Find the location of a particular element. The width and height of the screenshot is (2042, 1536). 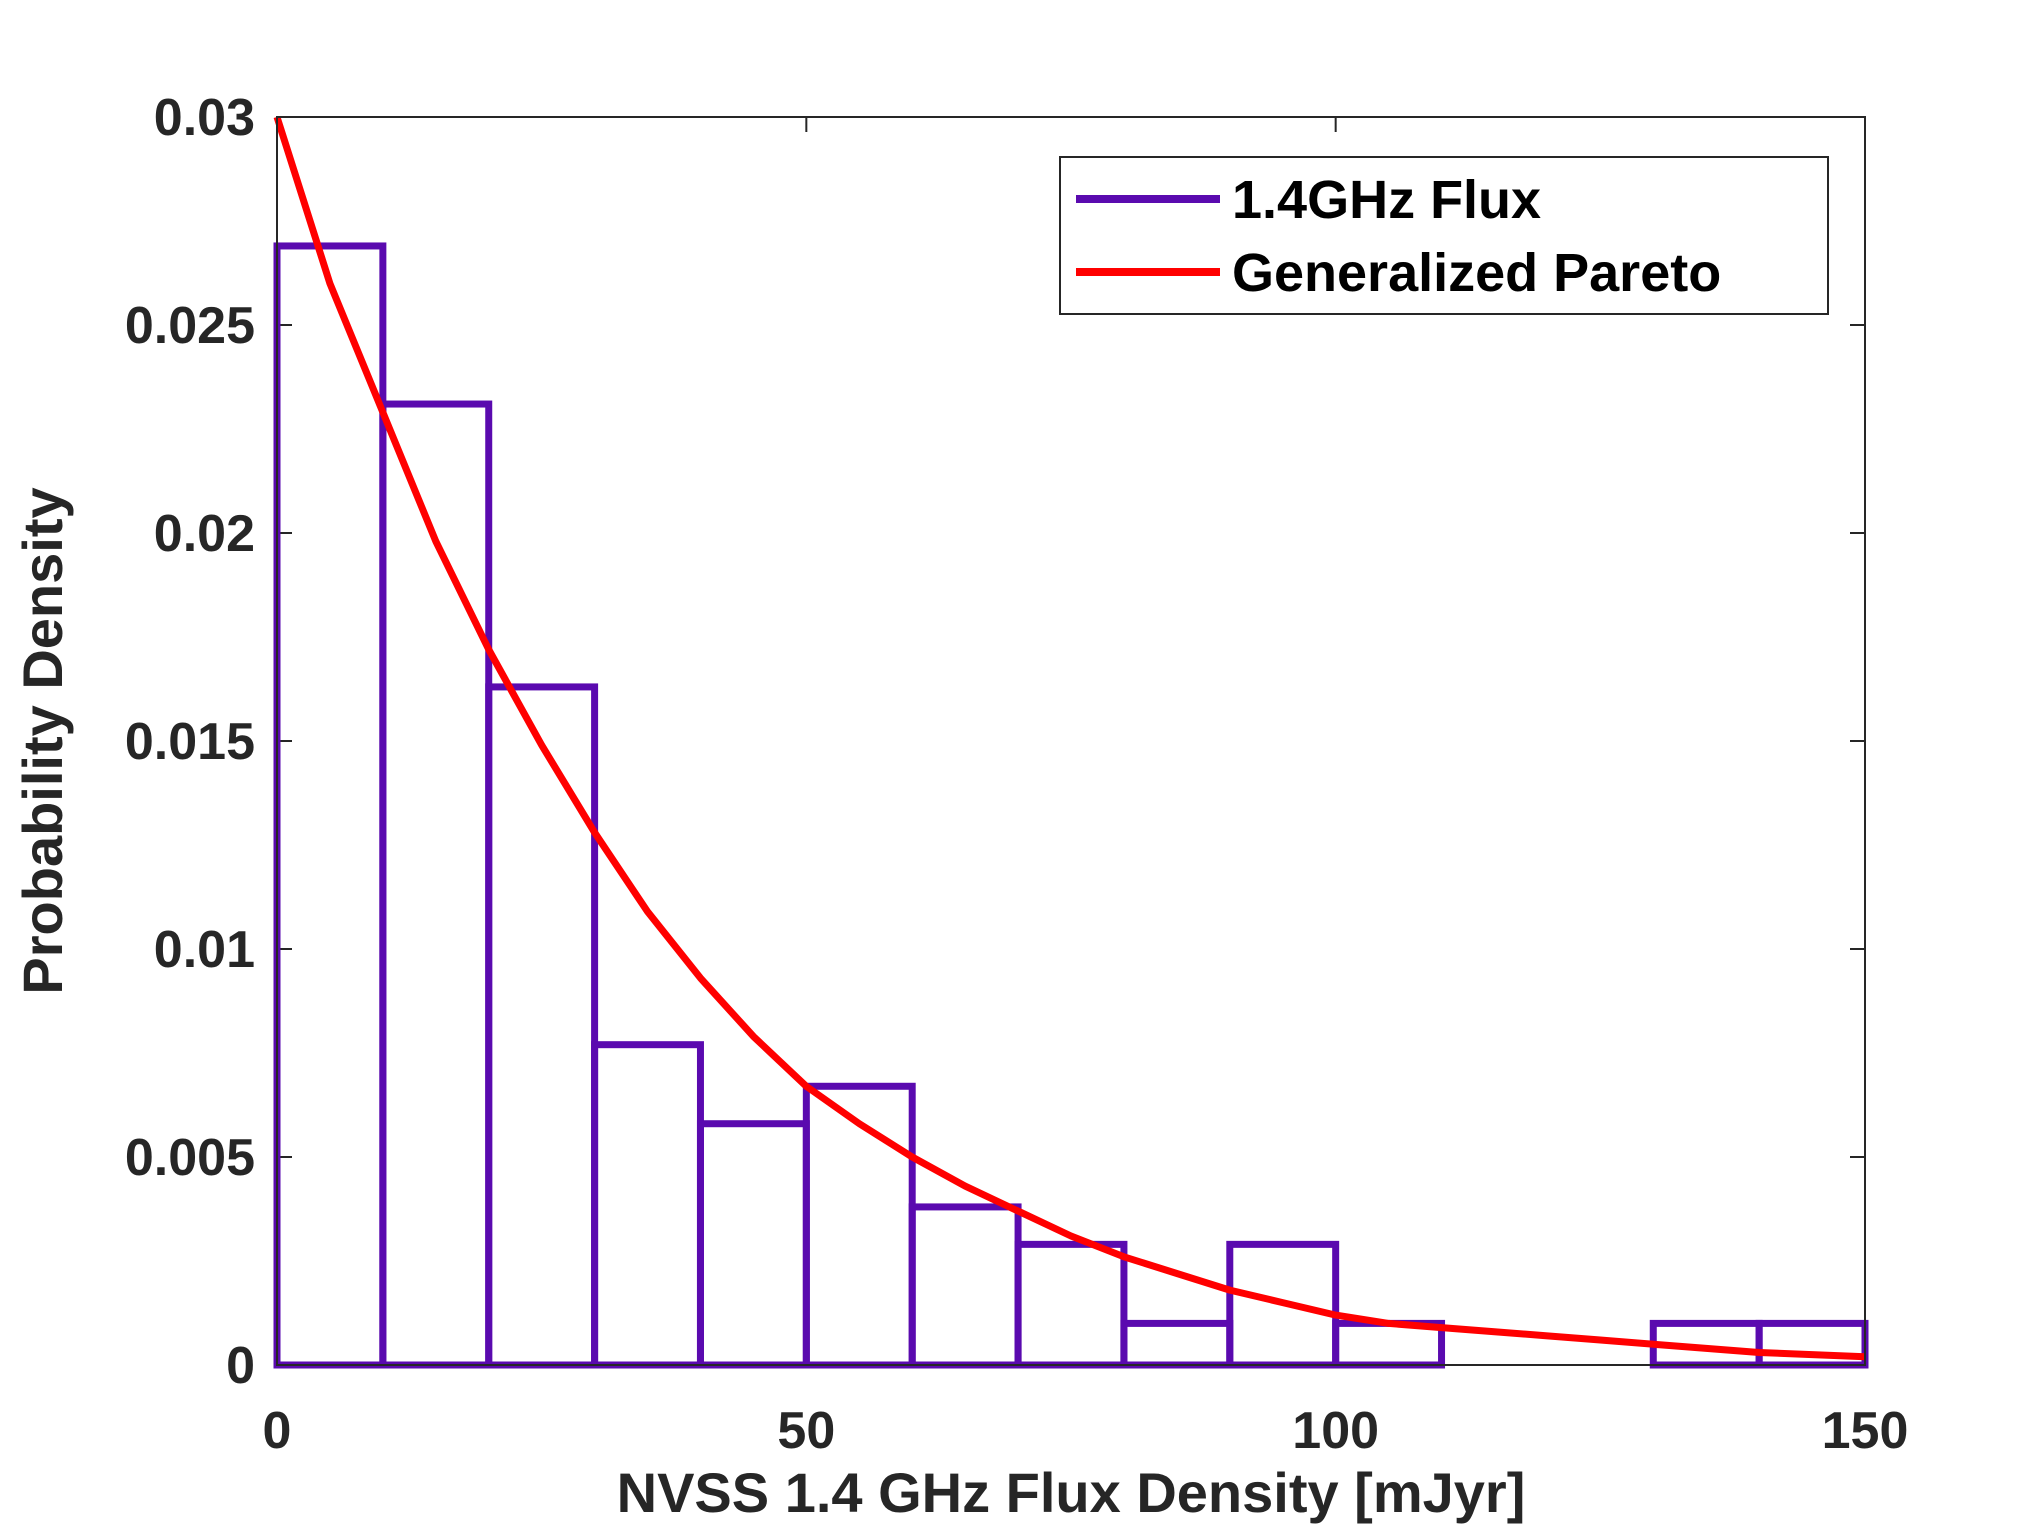

y-tick-label: 0.015 is located at coordinates (190, 742).